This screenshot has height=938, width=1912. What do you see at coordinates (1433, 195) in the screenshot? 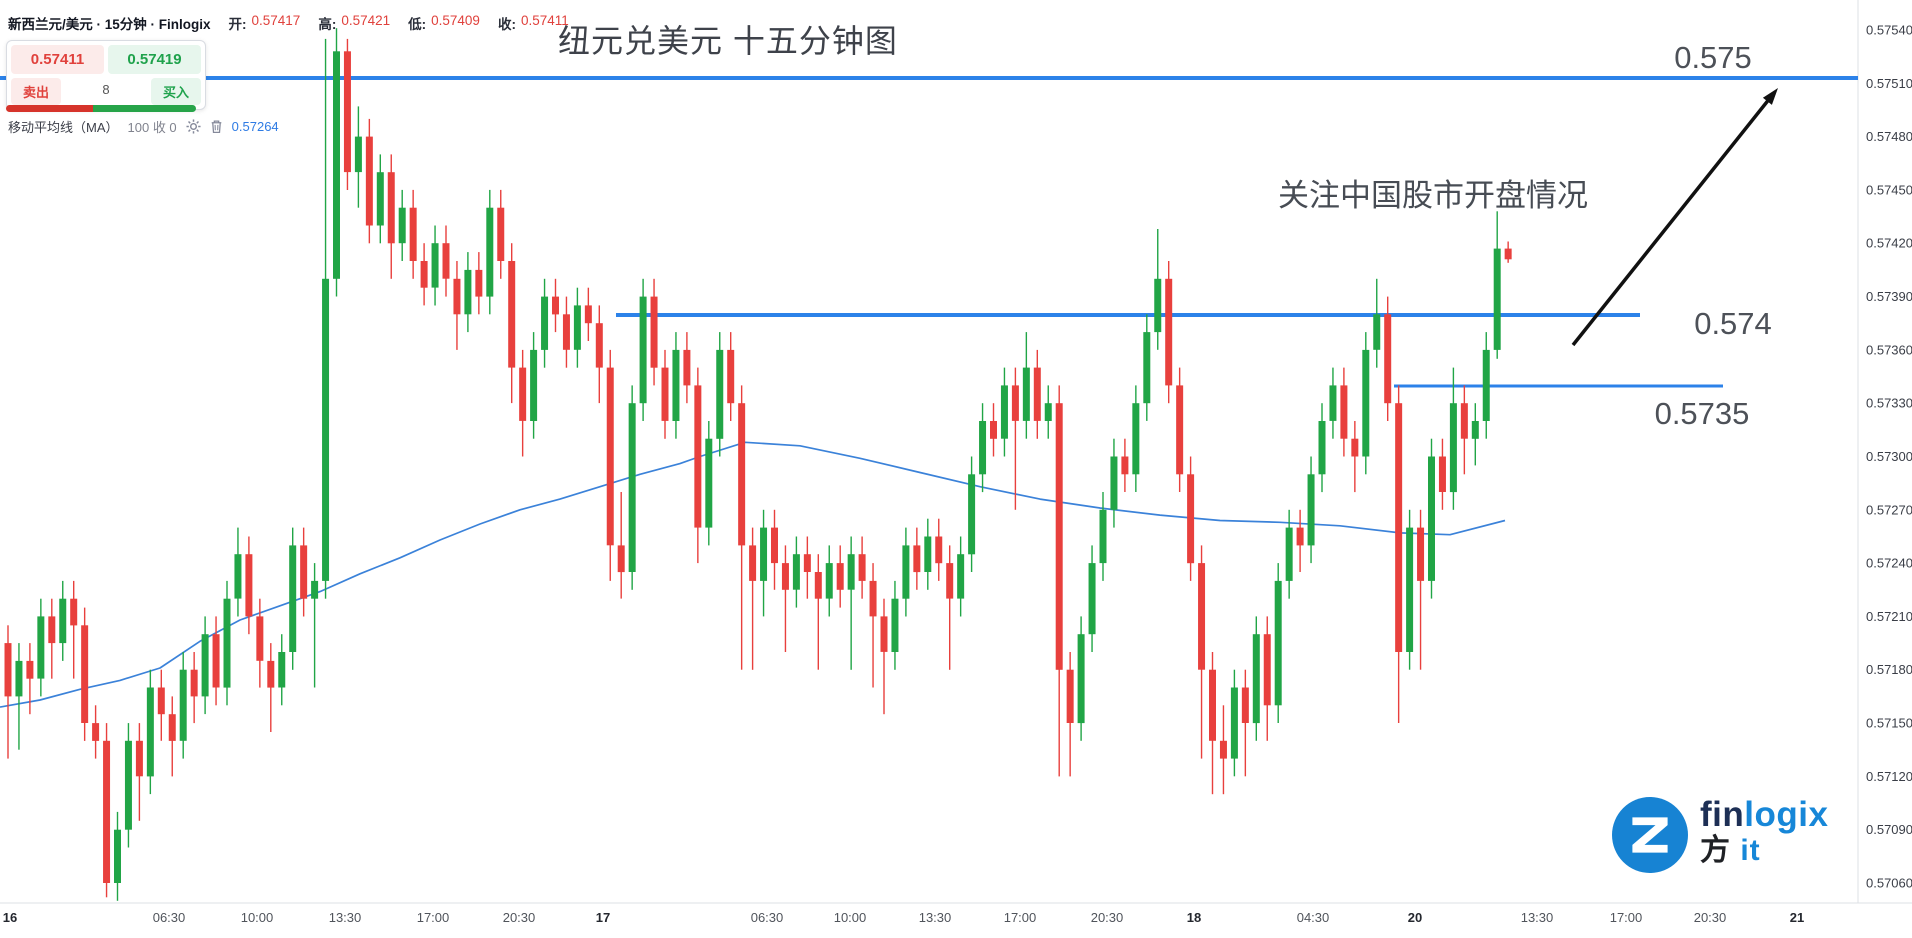
I see `text-annotation: 关注中国股市开盘情况` at bounding box center [1433, 195].